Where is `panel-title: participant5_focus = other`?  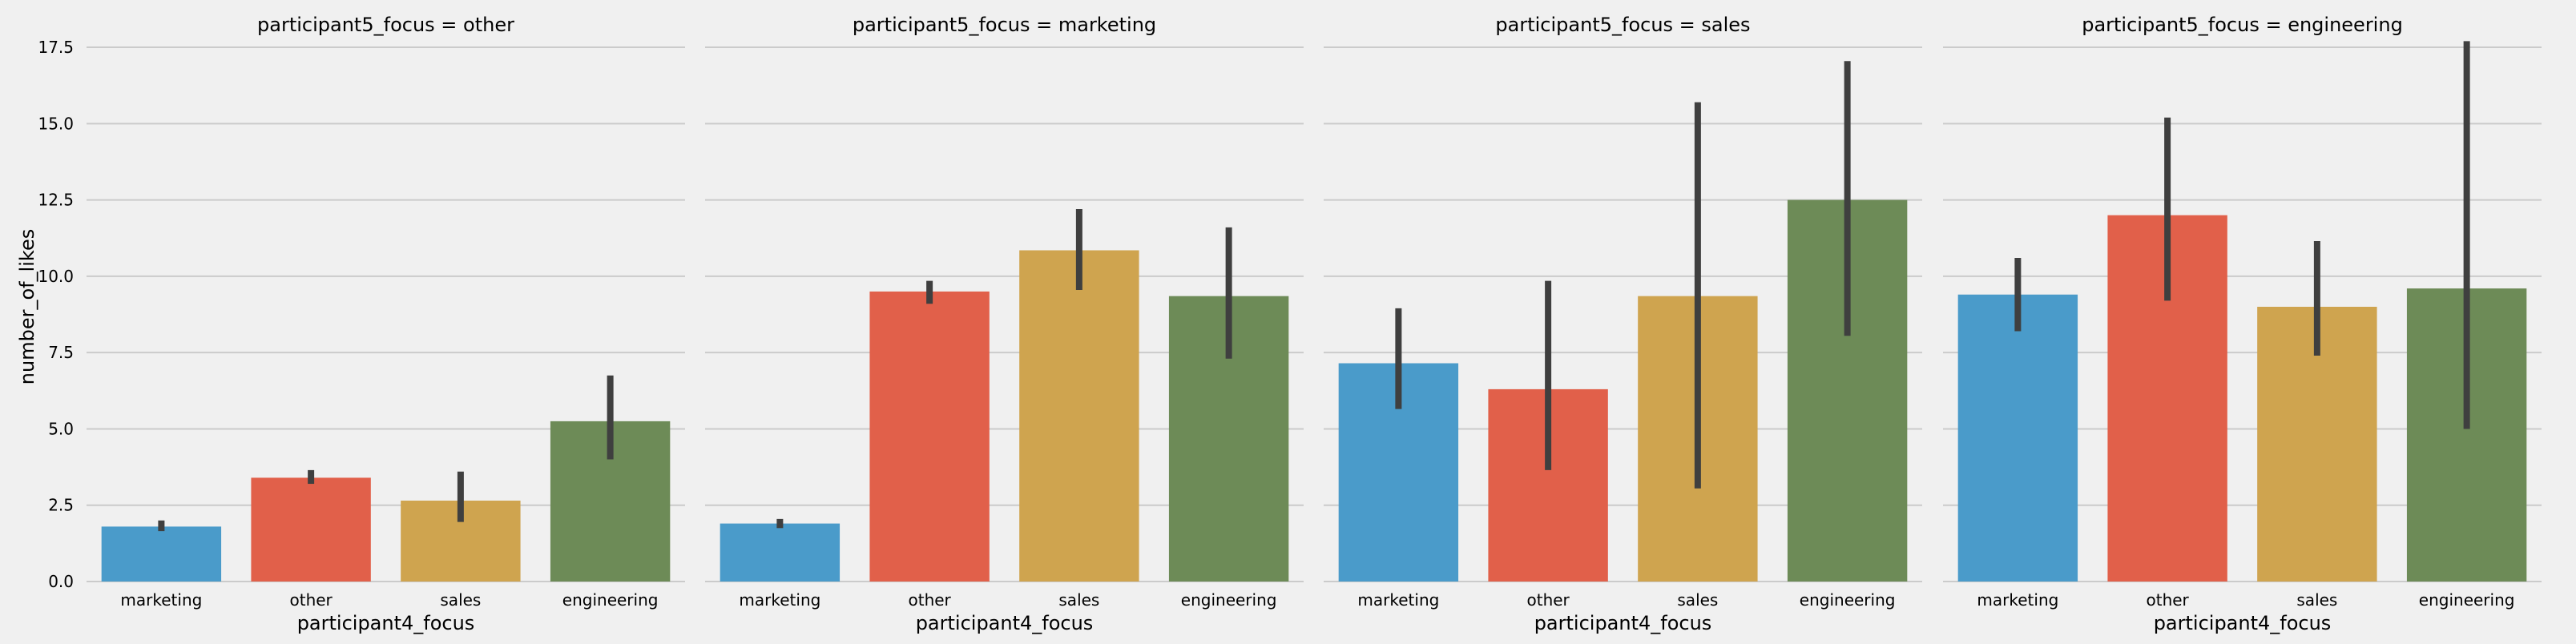 panel-title: participant5_focus = other is located at coordinates (385, 25).